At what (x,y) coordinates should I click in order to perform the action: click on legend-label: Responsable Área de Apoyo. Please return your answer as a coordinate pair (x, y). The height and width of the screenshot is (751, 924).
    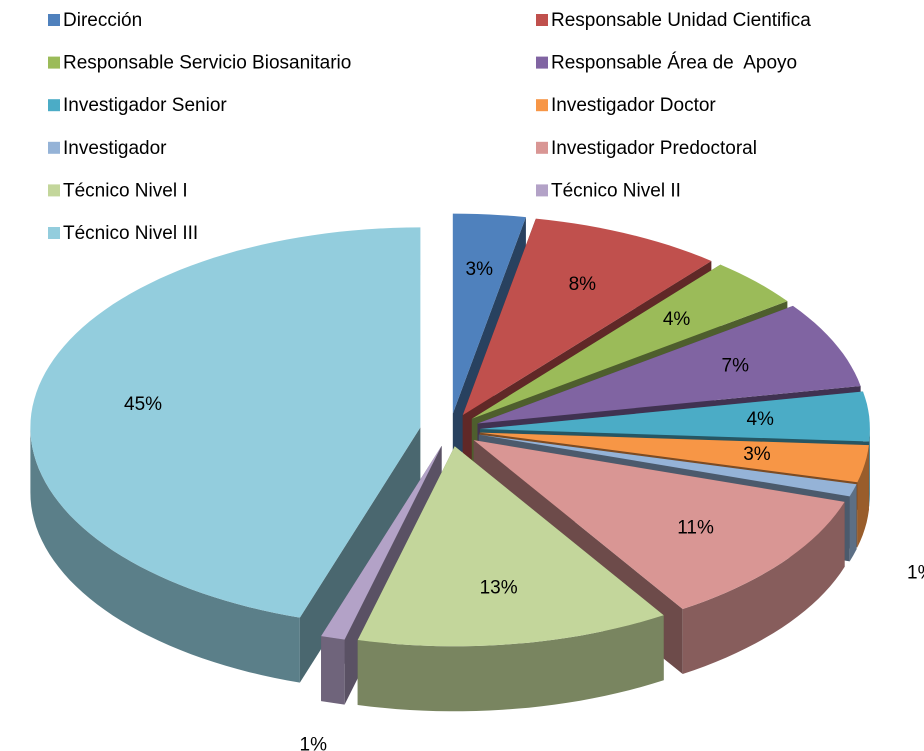
    Looking at the image, I should click on (674, 63).